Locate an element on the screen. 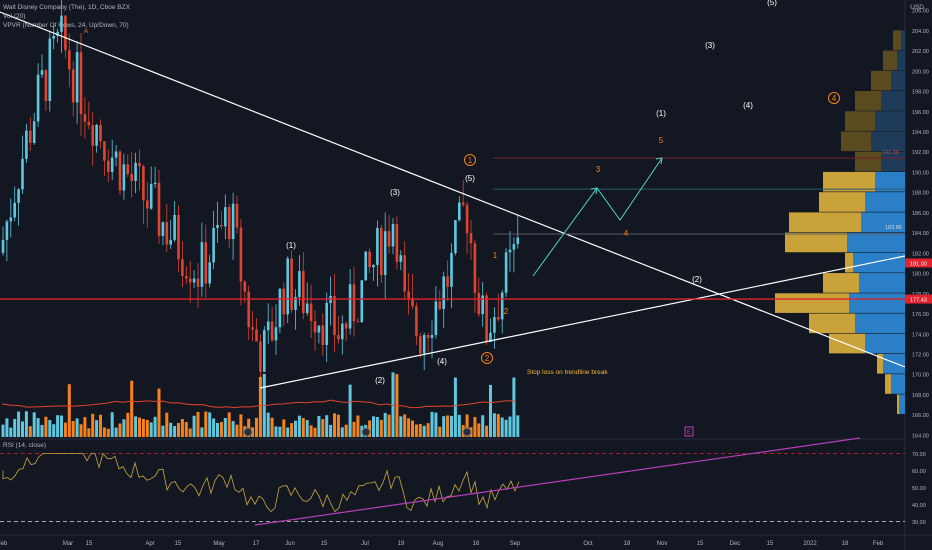 The height and width of the screenshot is (550, 932). time-tick-label: Mar is located at coordinates (68, 544).